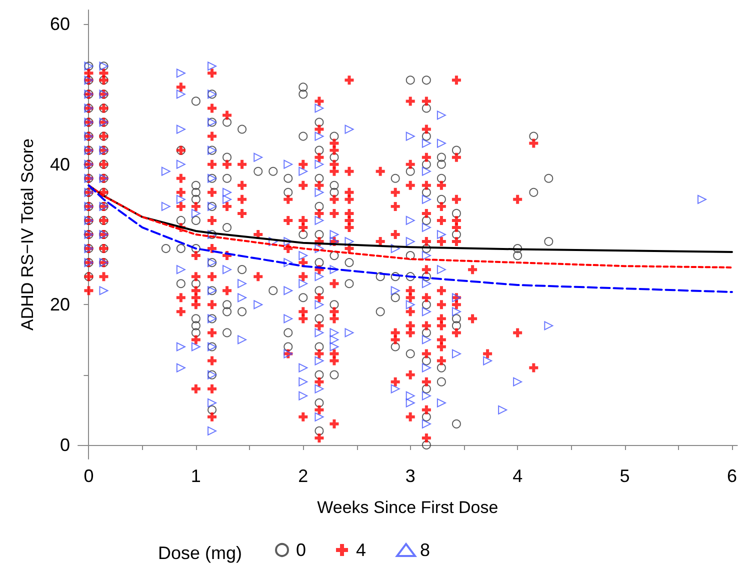 The height and width of the screenshot is (570, 740). Describe the element at coordinates (425, 550) in the screenshot. I see `legend-label: 8` at that location.